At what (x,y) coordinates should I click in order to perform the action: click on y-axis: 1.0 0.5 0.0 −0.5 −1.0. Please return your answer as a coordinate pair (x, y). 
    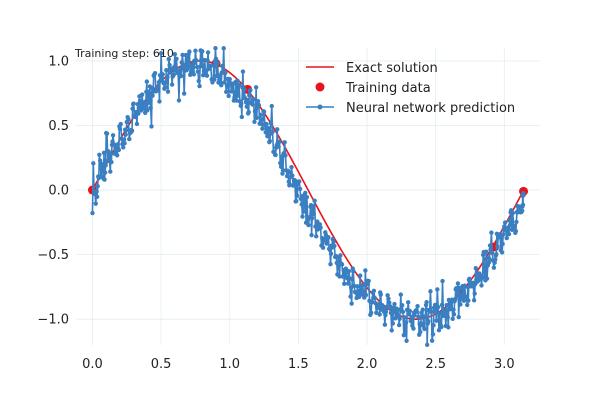
    Looking at the image, I should click on (53, 190).